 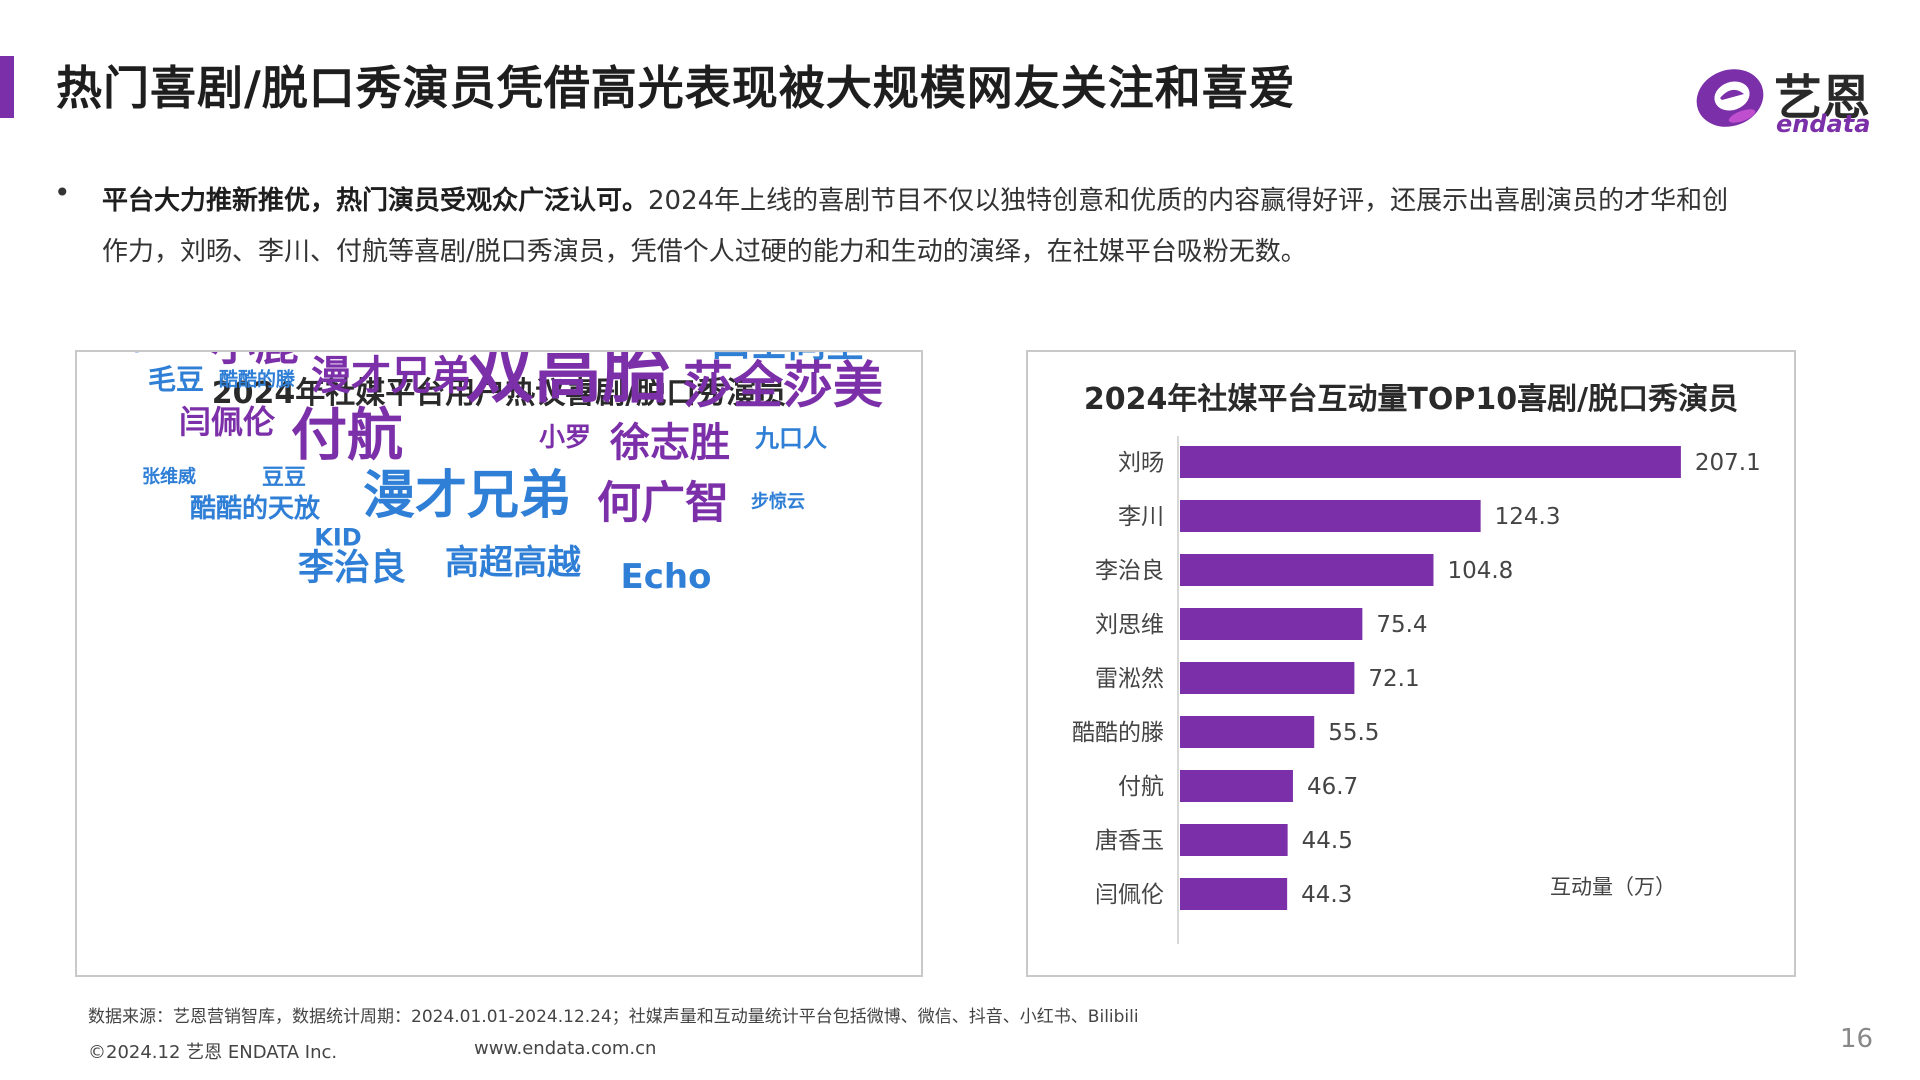 What do you see at coordinates (669, 443) in the screenshot?
I see `word-cloud-word: 徐志胜` at bounding box center [669, 443].